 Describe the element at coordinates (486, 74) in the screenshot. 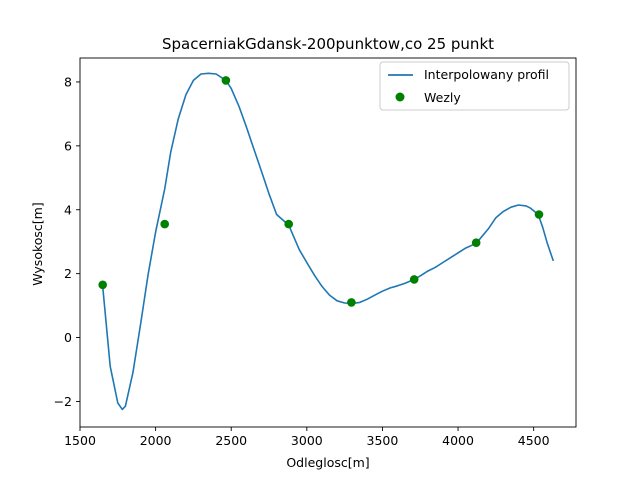

I see `legend-label-line: Interpolowany profil` at that location.